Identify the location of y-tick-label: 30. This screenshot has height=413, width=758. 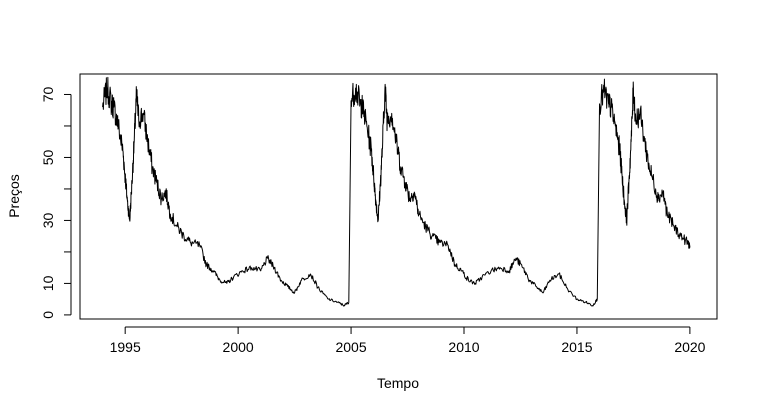
(48, 220).